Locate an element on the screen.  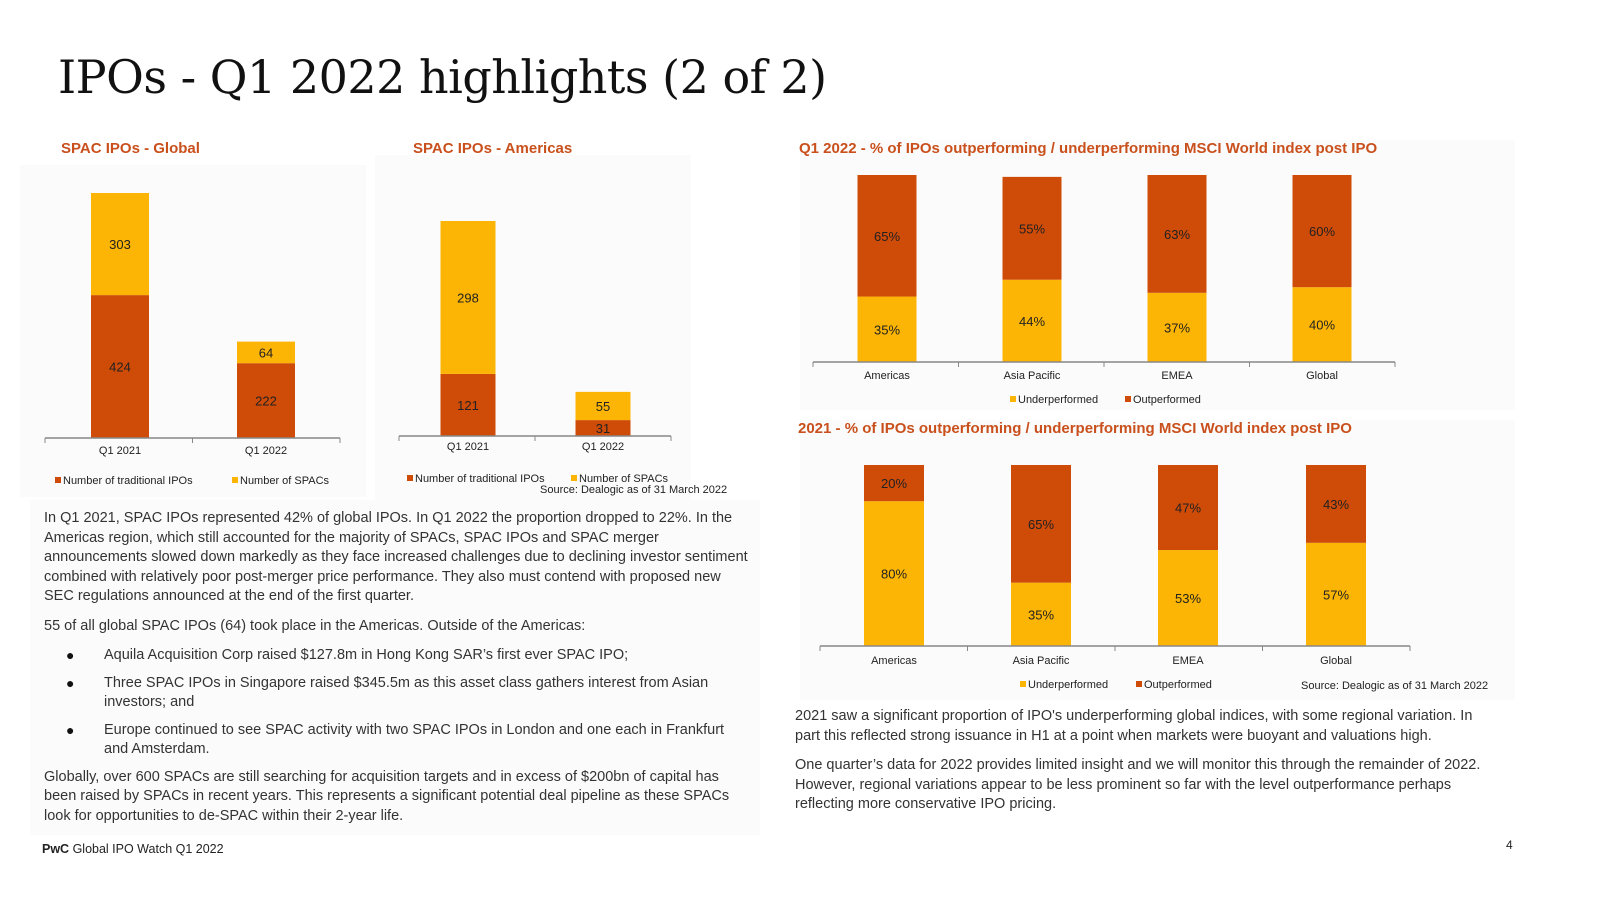
data-label: 55% is located at coordinates (1032, 228).